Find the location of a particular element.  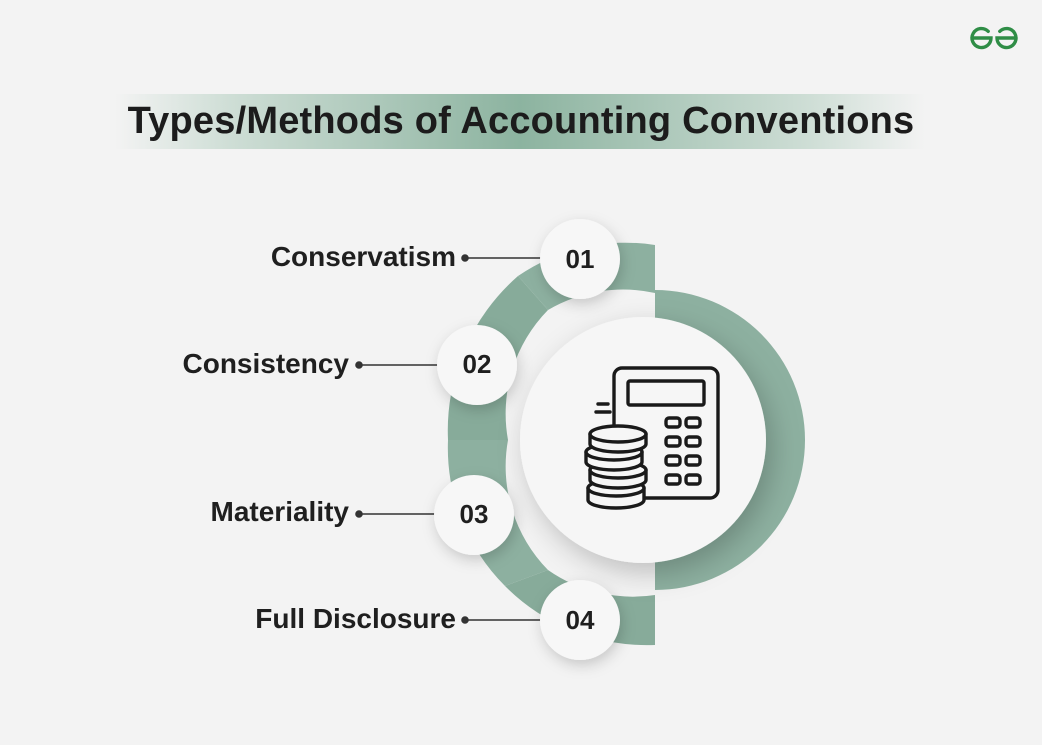

item-number-03: 03 is located at coordinates (474, 514).